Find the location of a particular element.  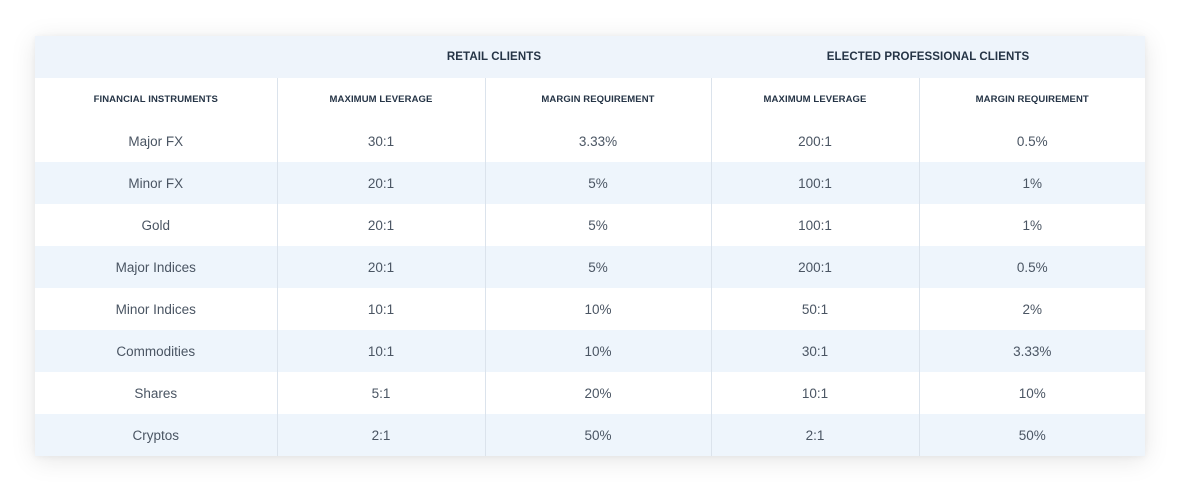

instrument-cell: Cryptos is located at coordinates (156, 435).